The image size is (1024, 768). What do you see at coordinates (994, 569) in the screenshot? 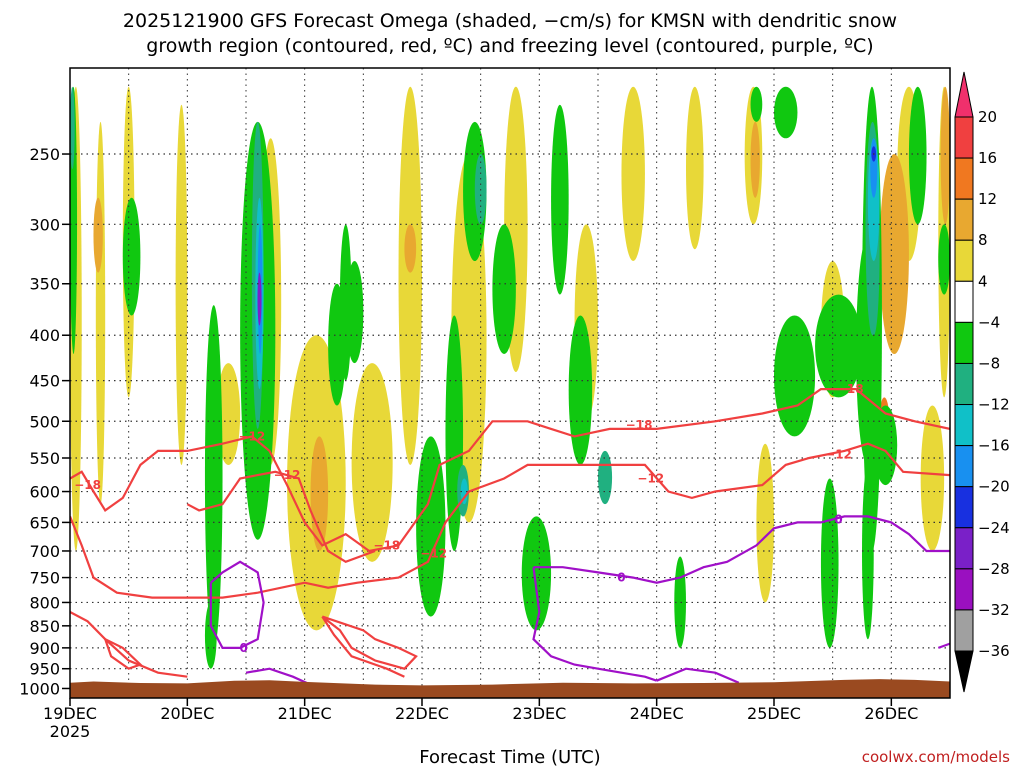
I see `colorbar-label-11: −28` at bounding box center [994, 569].